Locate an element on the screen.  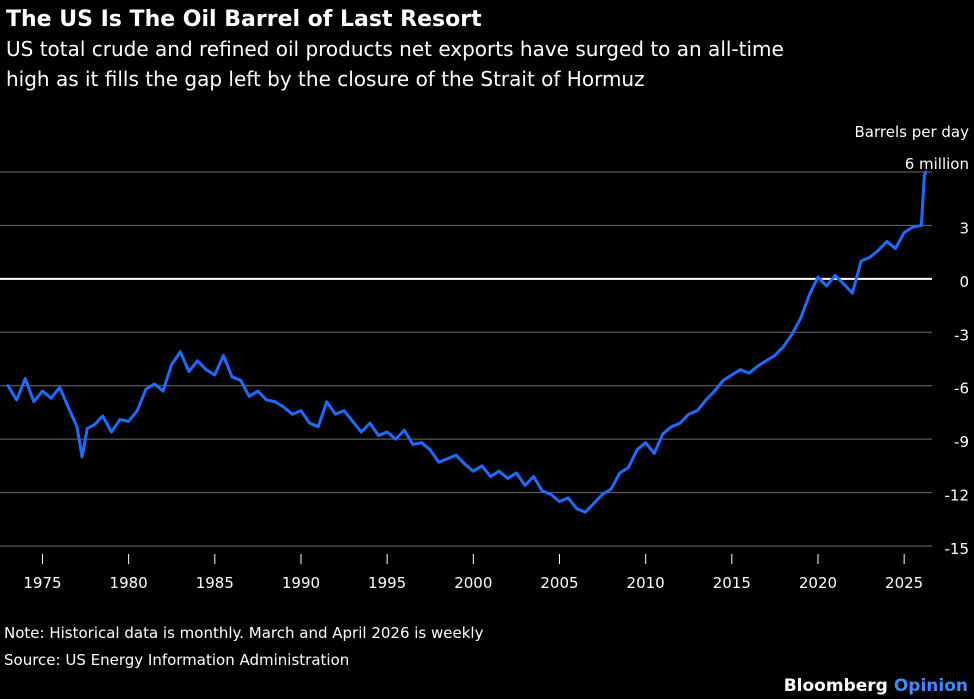
x-tick-label: 1985 is located at coordinates (215, 583).